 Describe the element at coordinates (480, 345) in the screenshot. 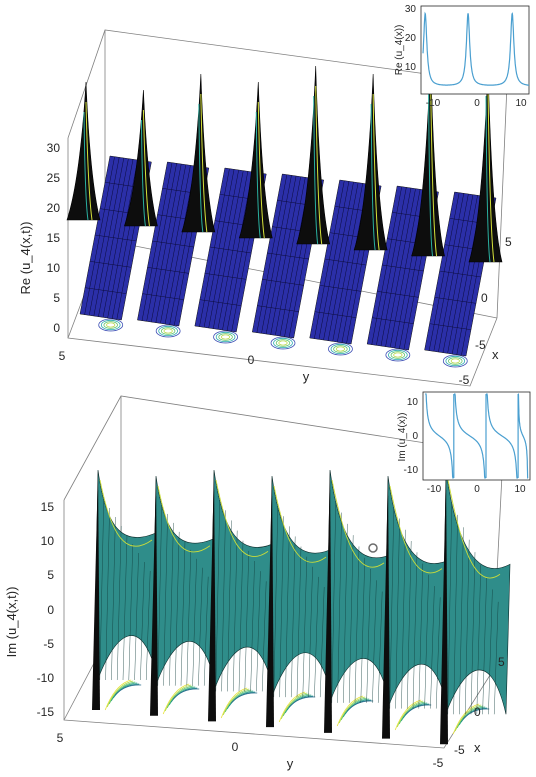

I see `re-x-tick: -5` at that location.